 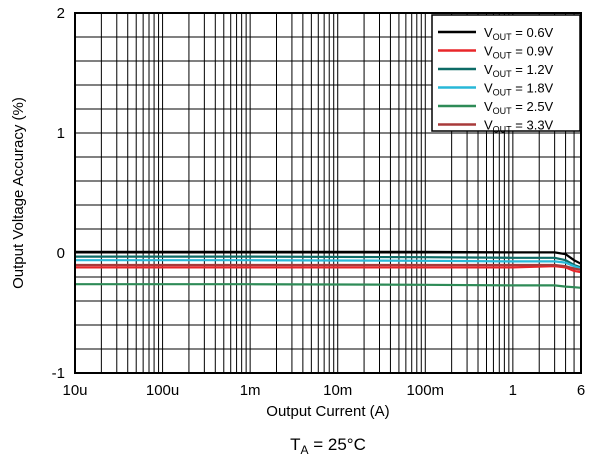 What do you see at coordinates (581, 390) in the screenshot?
I see `x-tick-label: 6` at bounding box center [581, 390].